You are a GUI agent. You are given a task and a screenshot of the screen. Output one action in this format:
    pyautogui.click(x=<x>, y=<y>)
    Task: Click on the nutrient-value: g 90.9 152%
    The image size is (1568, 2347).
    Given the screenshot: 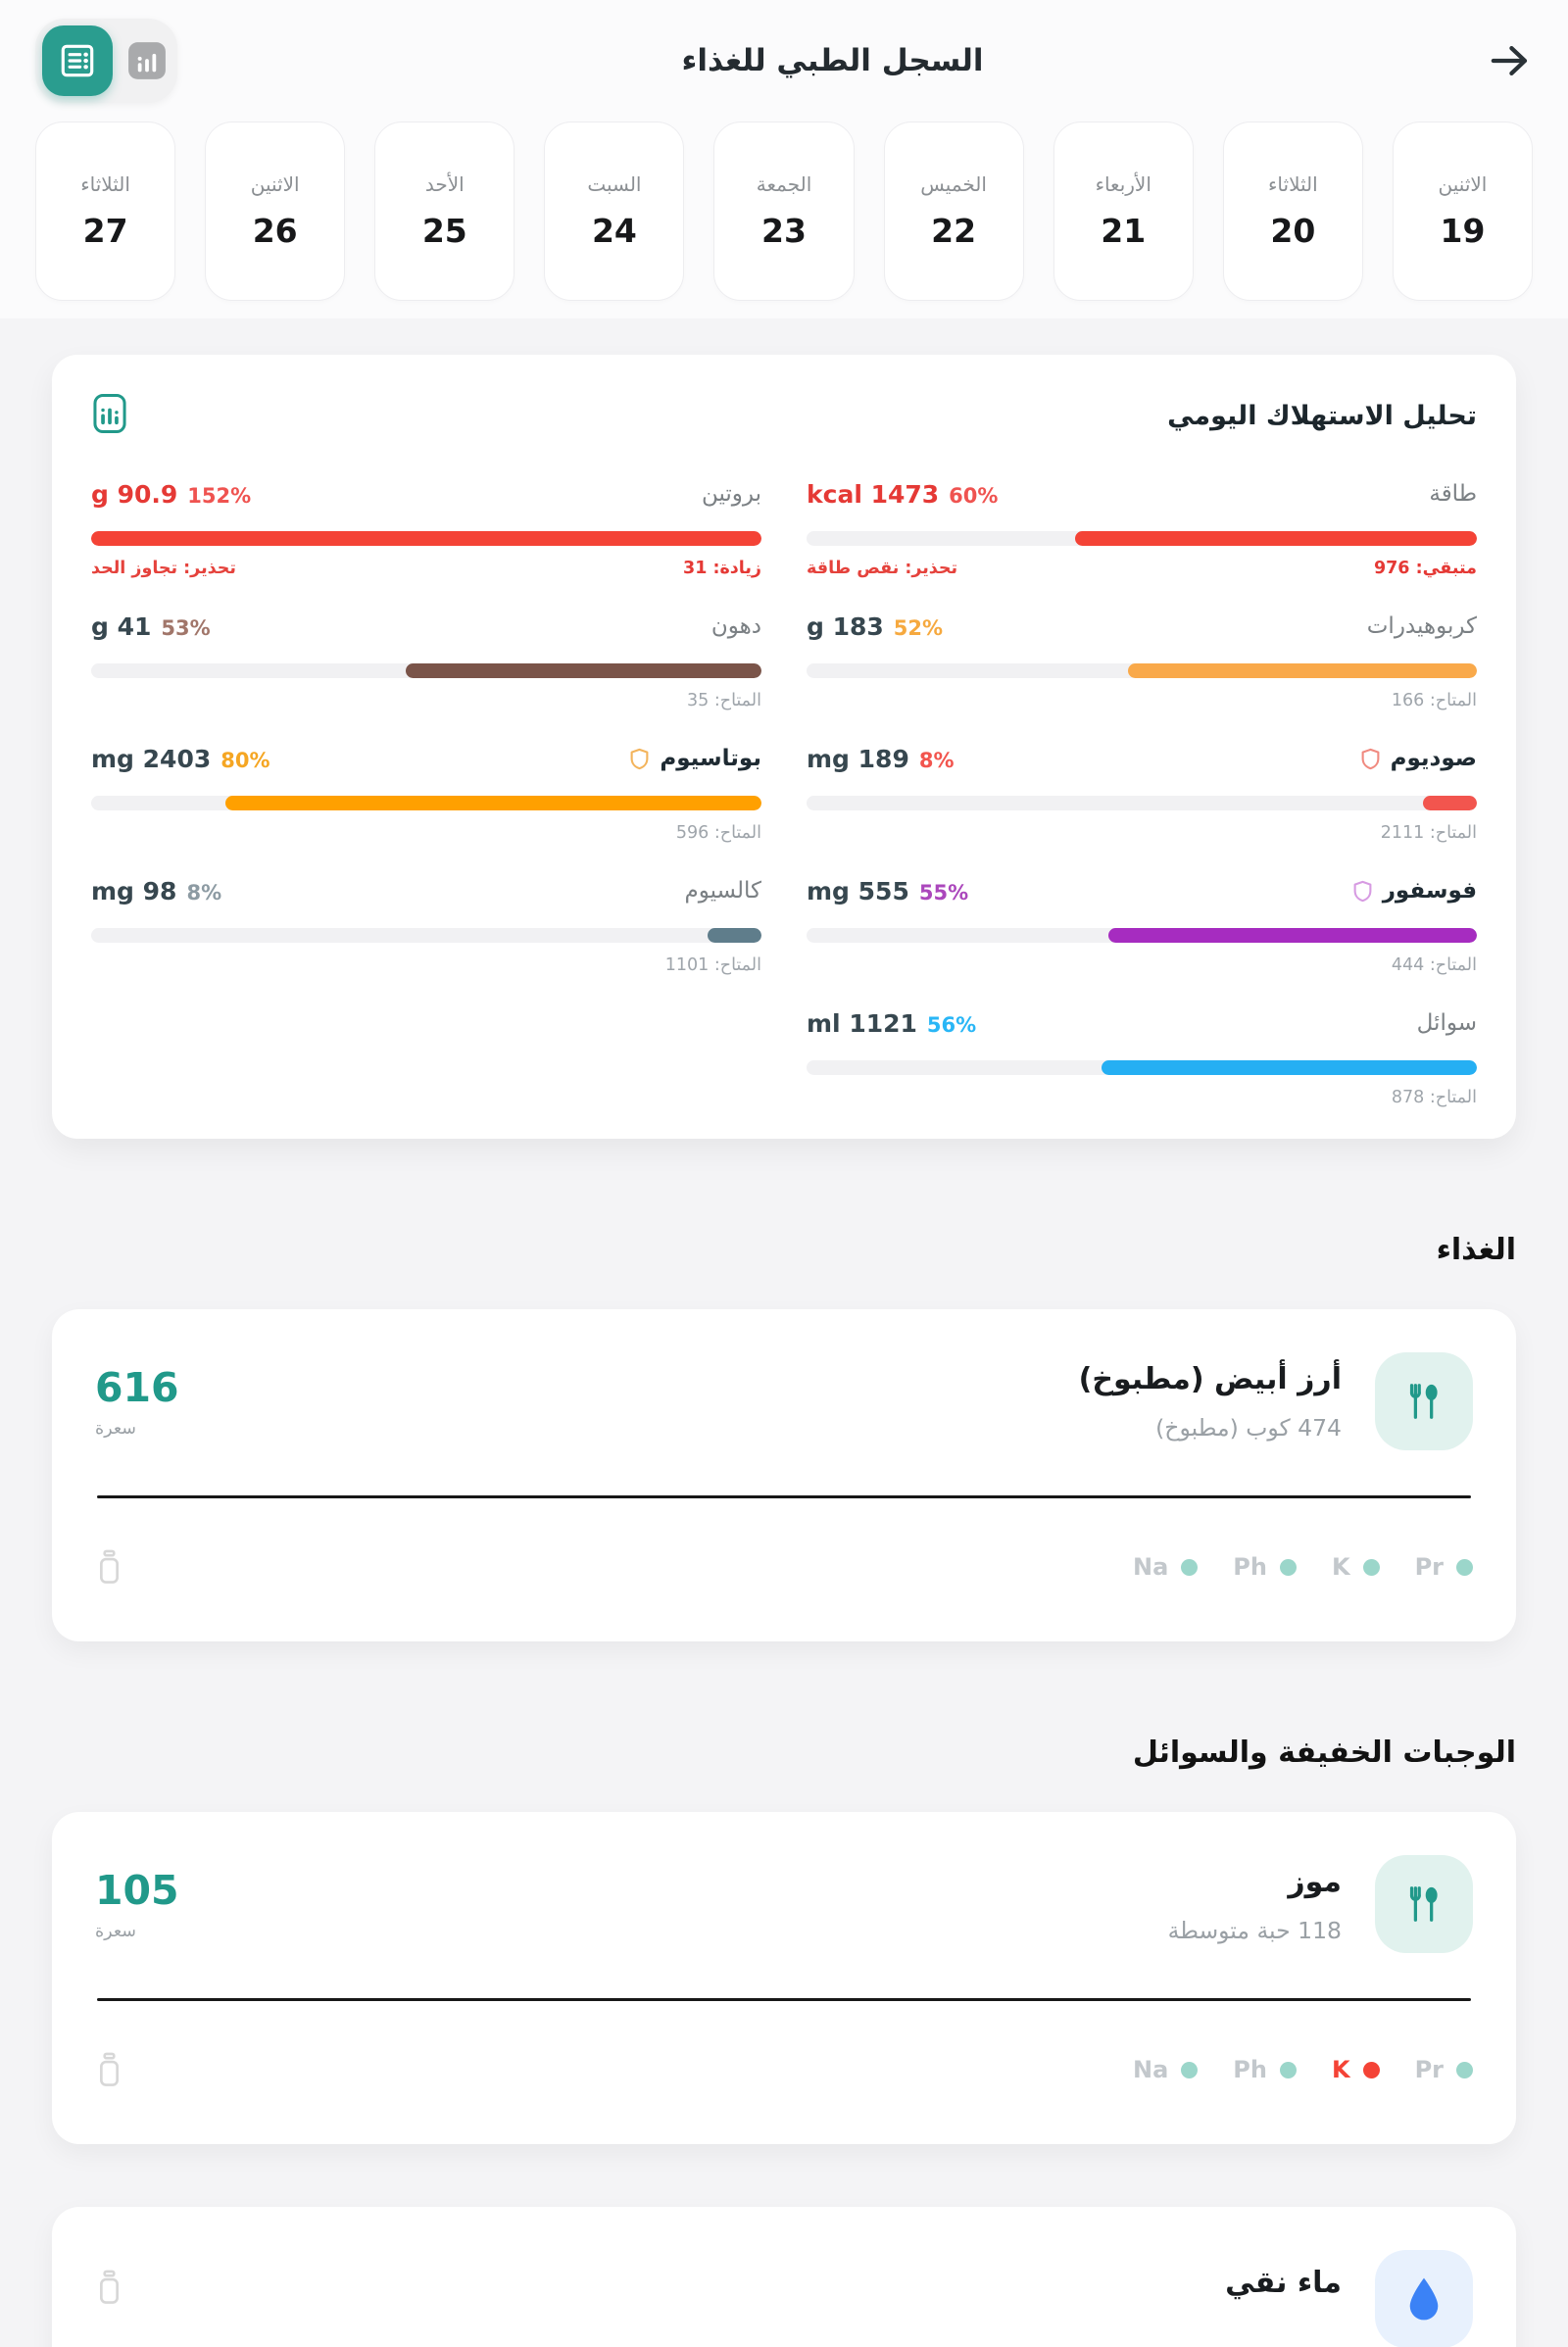 What is the action you would take?
    pyautogui.click(x=171, y=494)
    